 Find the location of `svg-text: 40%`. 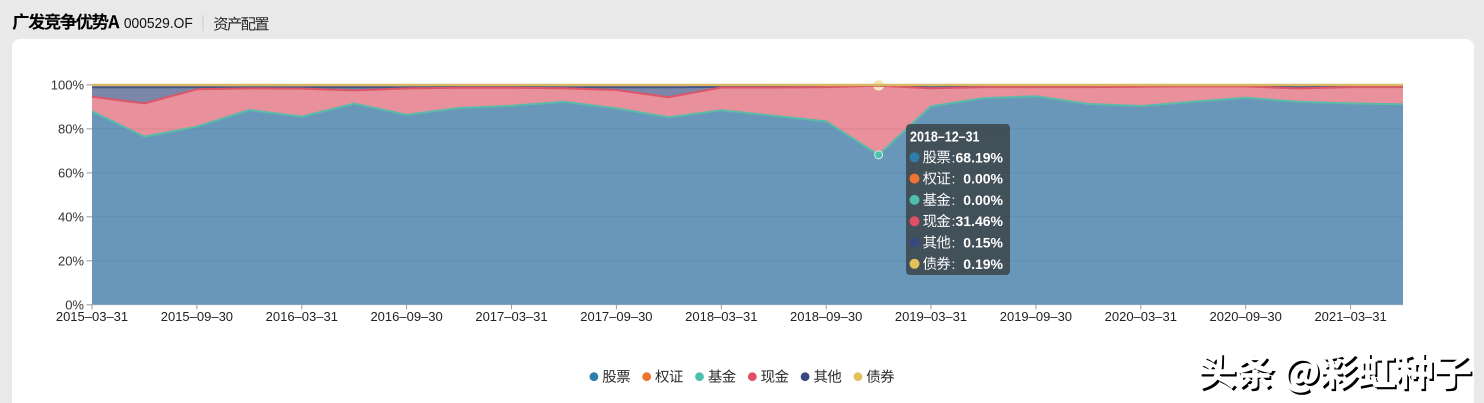

svg-text: 40% is located at coordinates (71, 216).